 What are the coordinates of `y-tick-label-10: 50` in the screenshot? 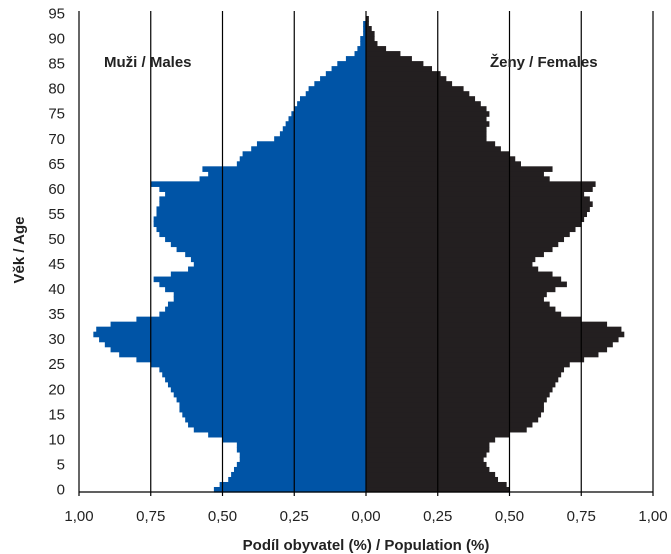 It's located at (56, 239).